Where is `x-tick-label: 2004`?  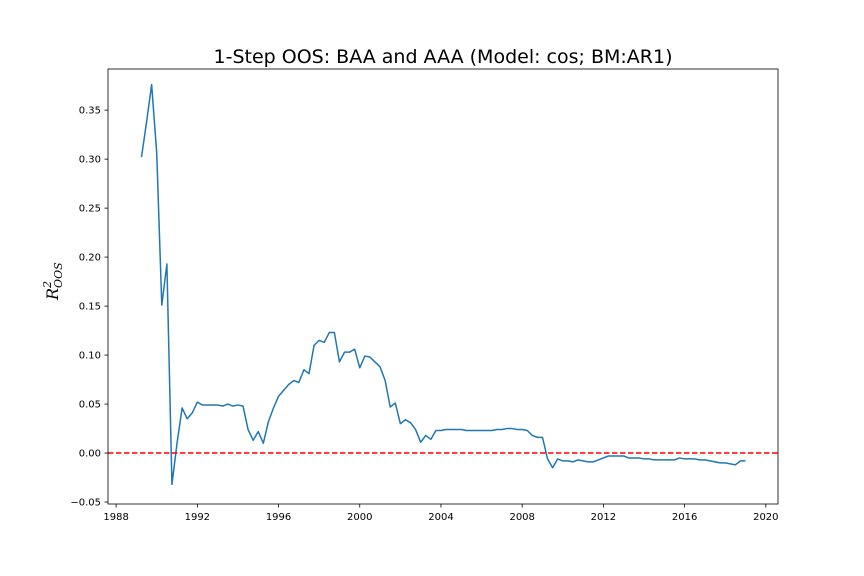
x-tick-label: 2004 is located at coordinates (440, 517).